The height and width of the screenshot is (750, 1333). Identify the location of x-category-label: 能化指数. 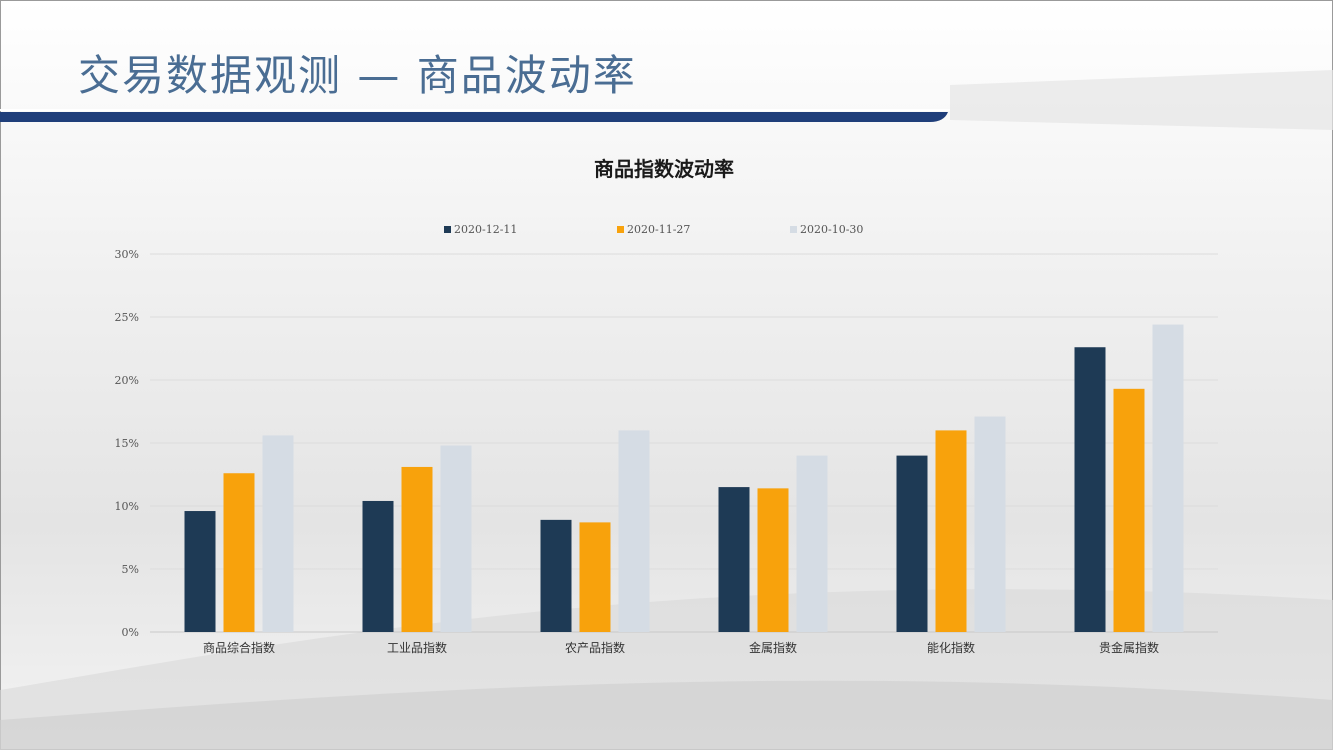
(951, 647).